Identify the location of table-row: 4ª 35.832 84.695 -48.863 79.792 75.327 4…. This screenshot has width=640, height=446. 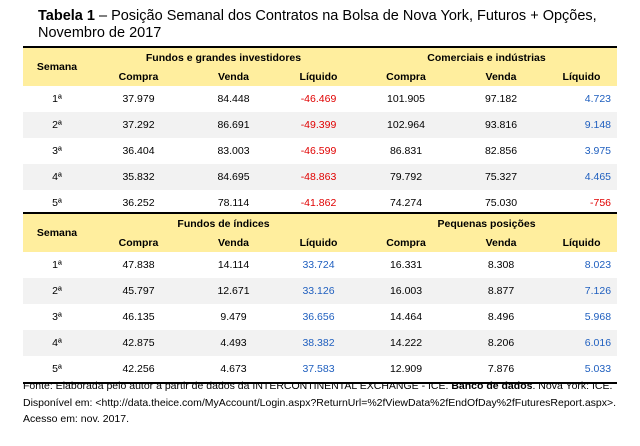
(320, 177).